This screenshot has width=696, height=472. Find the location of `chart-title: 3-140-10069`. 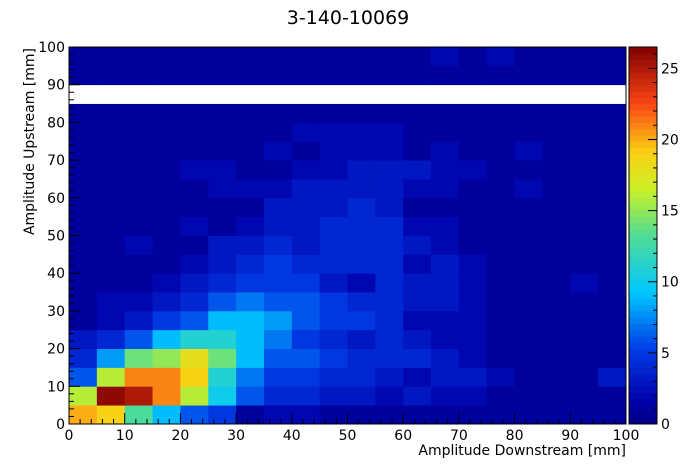

chart-title: 3-140-10069 is located at coordinates (348, 18).